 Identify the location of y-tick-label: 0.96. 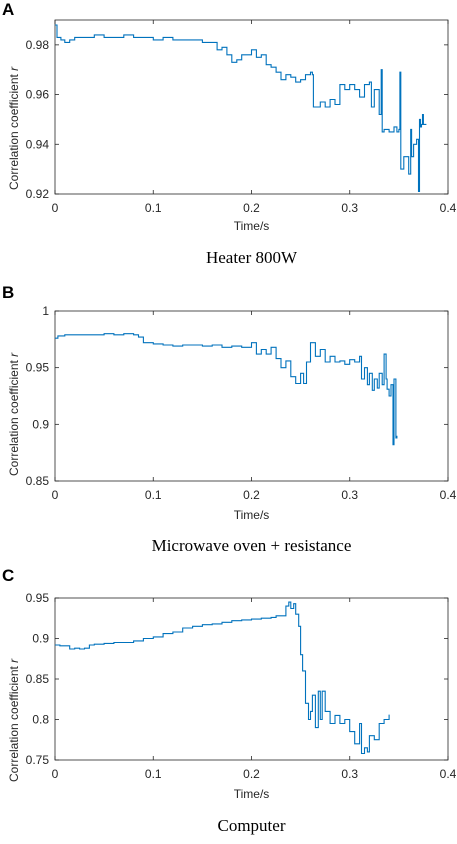
(38, 95).